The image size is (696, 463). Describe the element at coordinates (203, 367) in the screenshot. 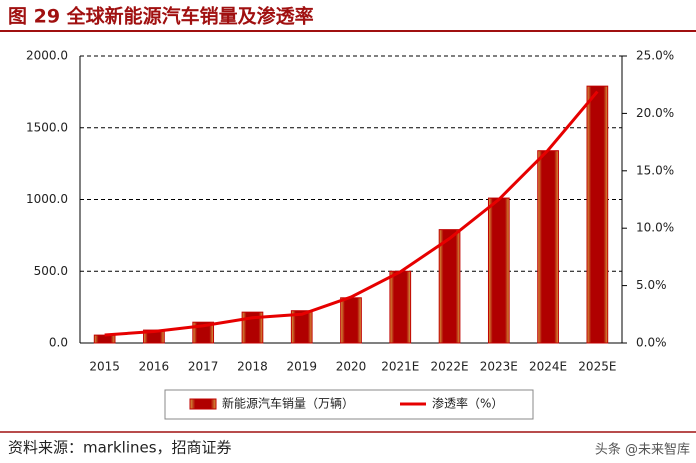

I see `x-tick-label: 2017` at that location.